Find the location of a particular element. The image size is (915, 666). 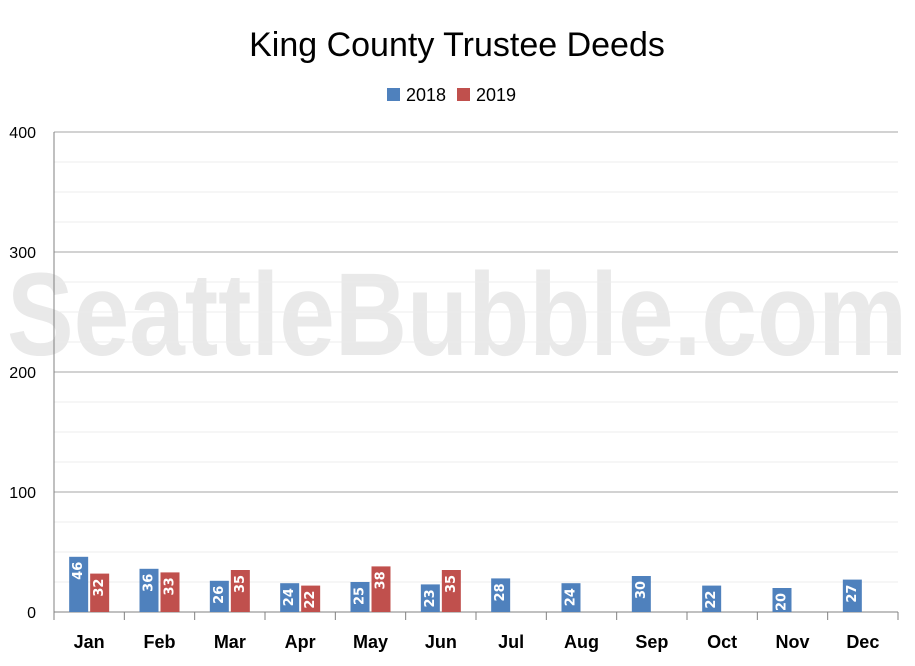

x-tick-label: May is located at coordinates (370, 642).